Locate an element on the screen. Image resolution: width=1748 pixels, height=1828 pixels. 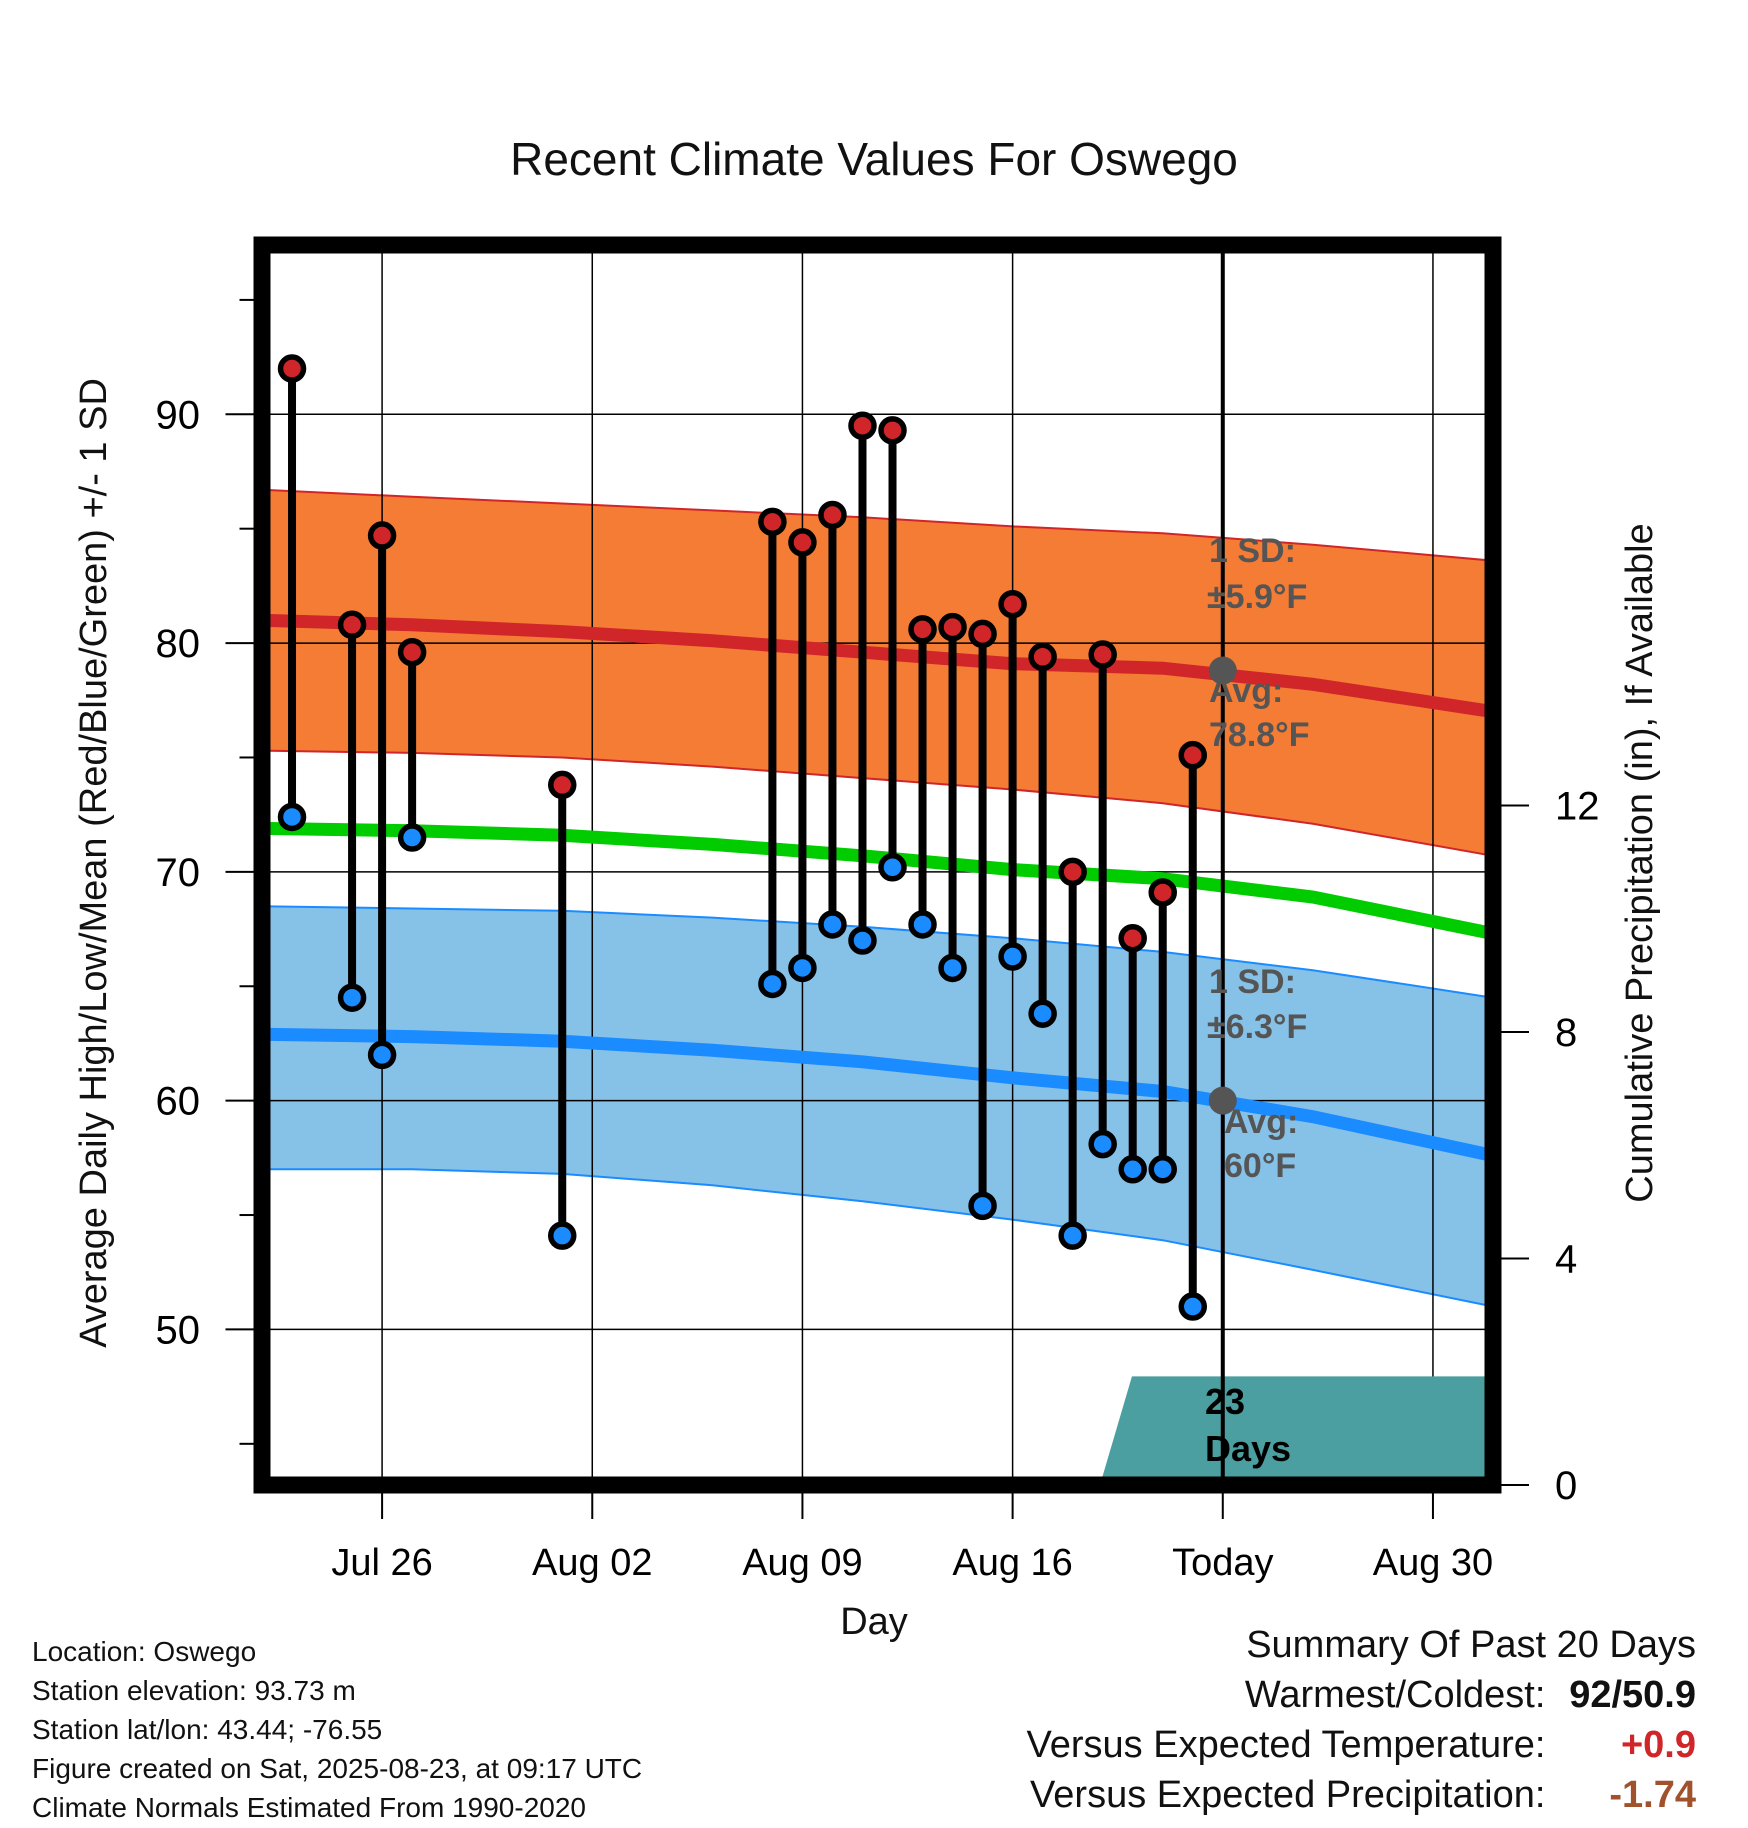
summary-warm-cold-row: Warmest/Coldest: 92/50.9 is located at coordinates (1361, 1695).